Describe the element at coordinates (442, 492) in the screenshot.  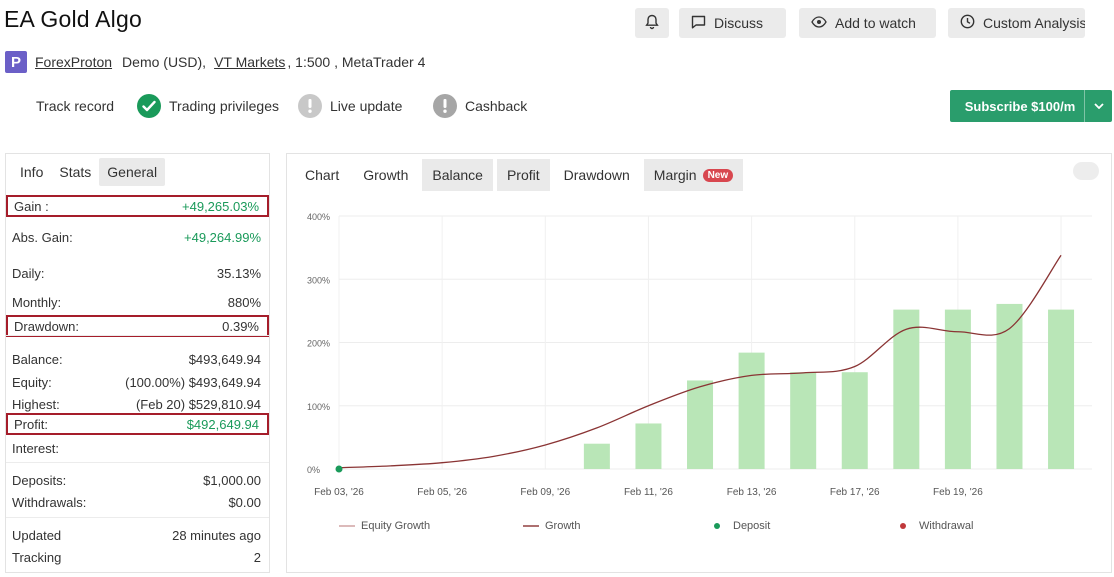
I see `x-tick-label: Feb 05, '26` at that location.